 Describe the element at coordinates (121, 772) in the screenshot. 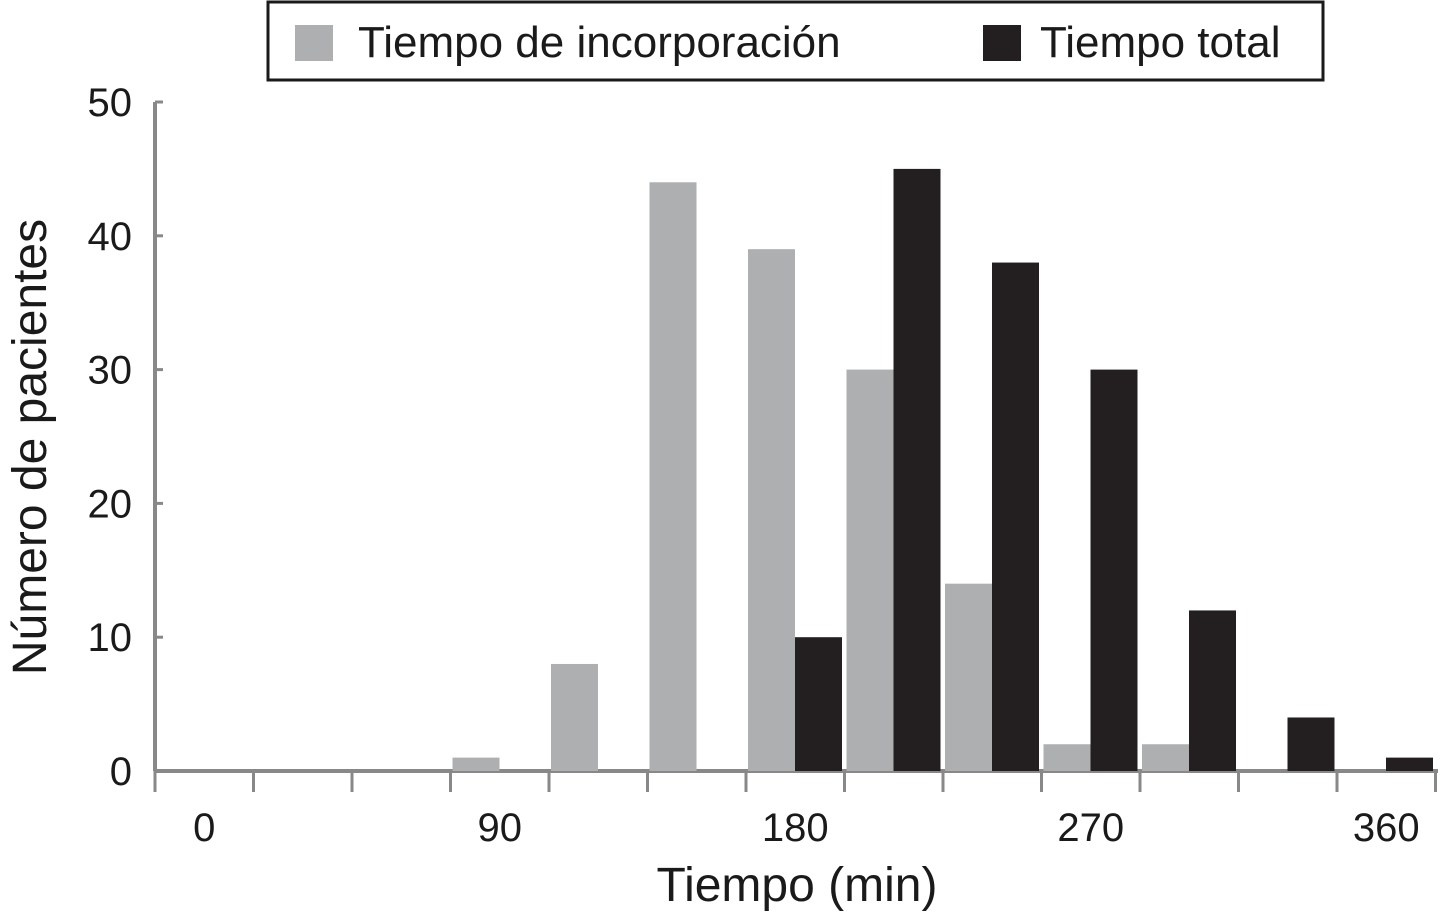

I see `y-tick-label: 0` at that location.